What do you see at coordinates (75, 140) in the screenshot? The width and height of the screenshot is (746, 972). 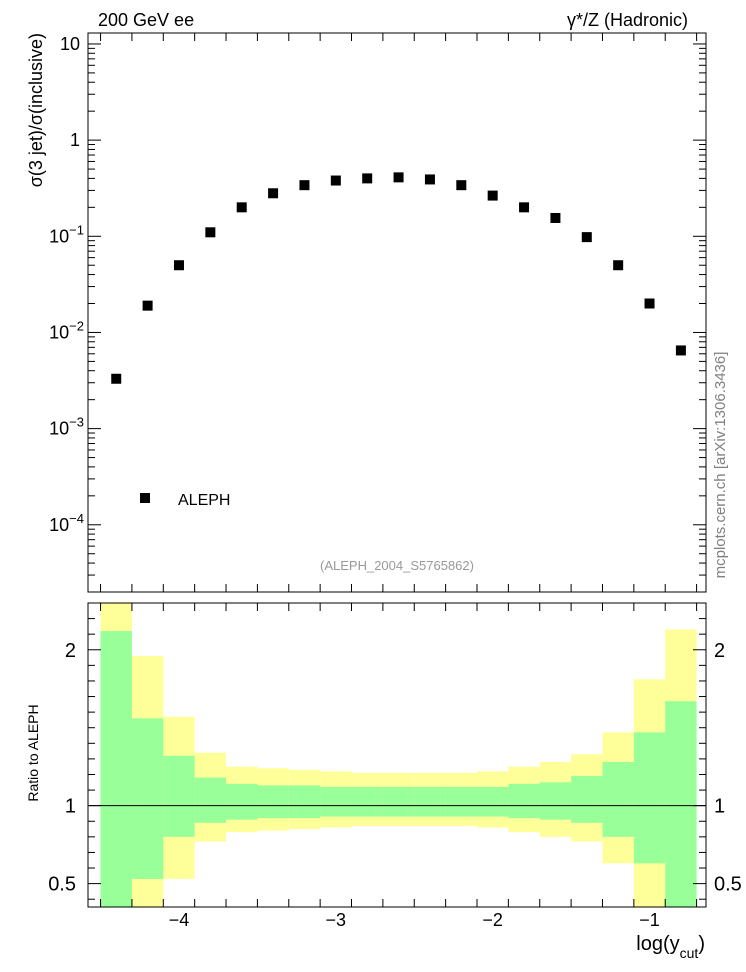 I see `top-y-tick-label: 1` at bounding box center [75, 140].